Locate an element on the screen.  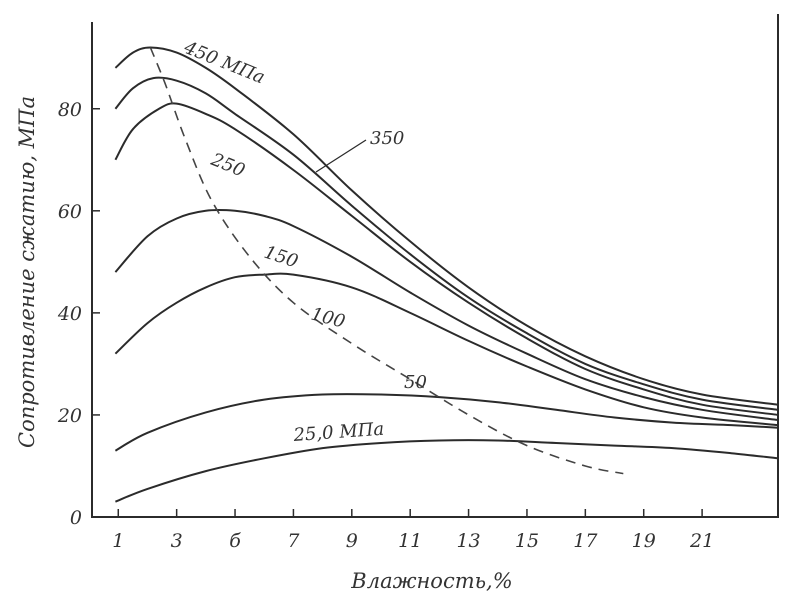
x-tick-label: 19 is located at coordinates (644, 541).